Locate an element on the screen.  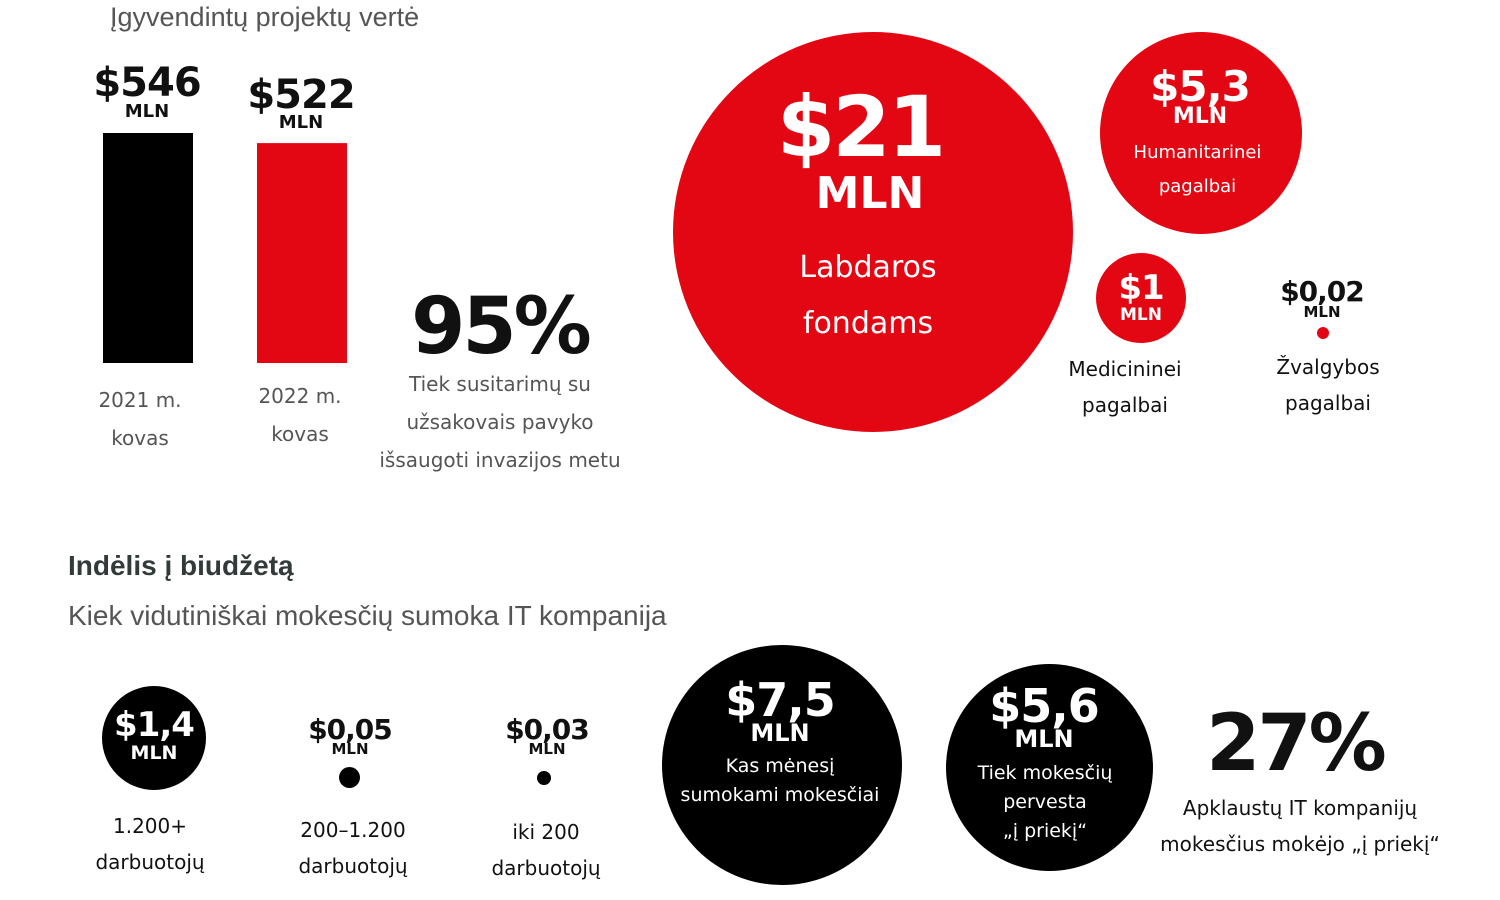
donation-value-charity: $21 is located at coordinates (861, 127).